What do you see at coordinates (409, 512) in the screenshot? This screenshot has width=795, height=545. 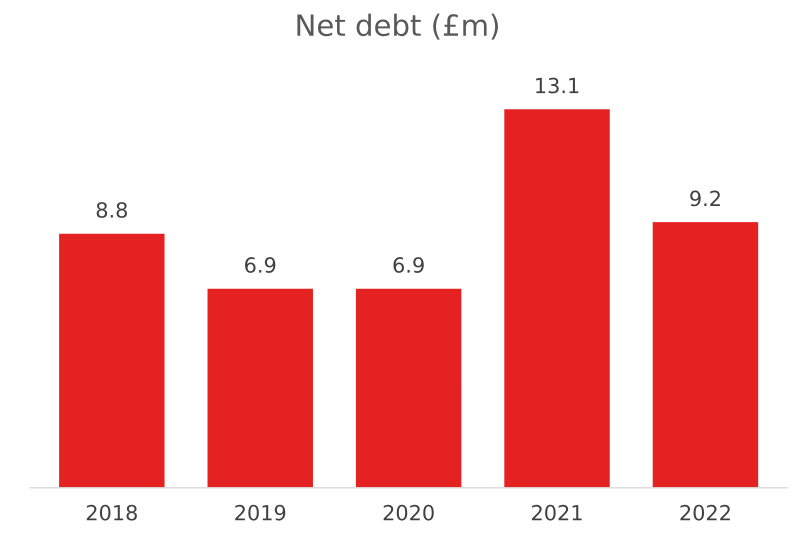 I see `x-tick-label: 2020` at bounding box center [409, 512].